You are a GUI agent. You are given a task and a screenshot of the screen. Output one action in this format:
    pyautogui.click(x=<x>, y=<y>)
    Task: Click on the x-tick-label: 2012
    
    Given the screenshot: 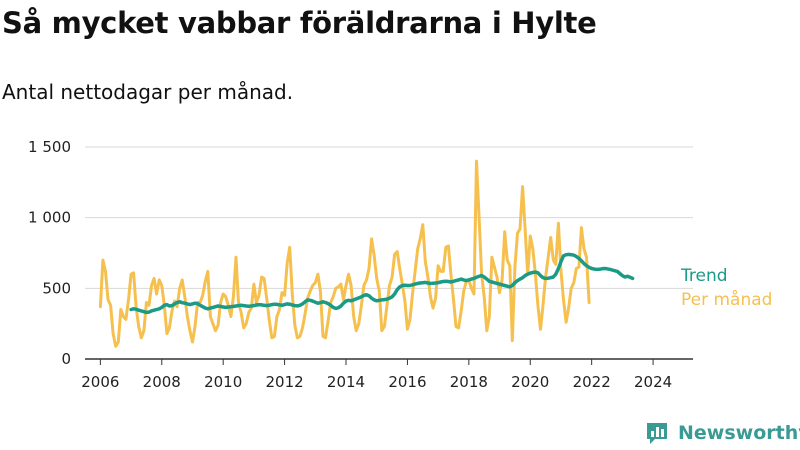 What is the action you would take?
    pyautogui.click(x=285, y=382)
    